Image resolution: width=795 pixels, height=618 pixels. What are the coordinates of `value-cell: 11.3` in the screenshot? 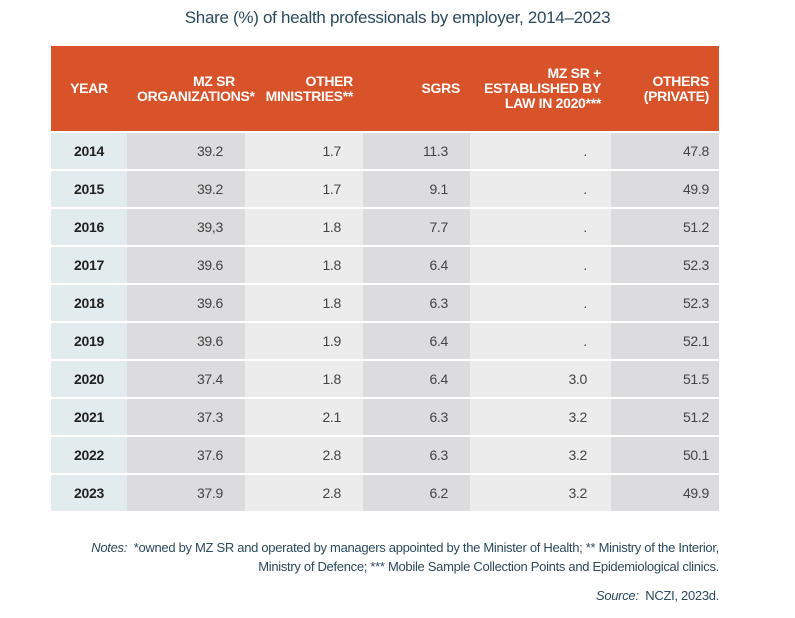 It's located at (416, 150).